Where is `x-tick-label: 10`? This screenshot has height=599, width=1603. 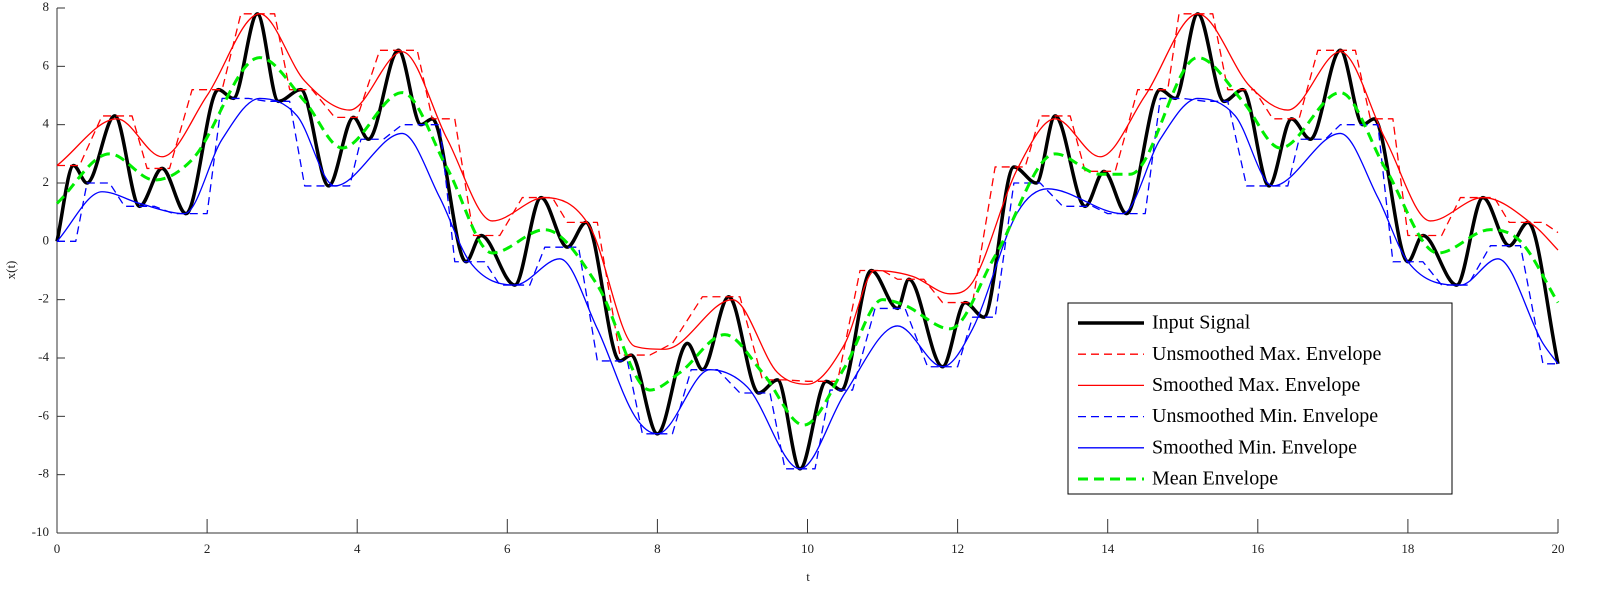
x-tick-label: 10 is located at coordinates (807, 548).